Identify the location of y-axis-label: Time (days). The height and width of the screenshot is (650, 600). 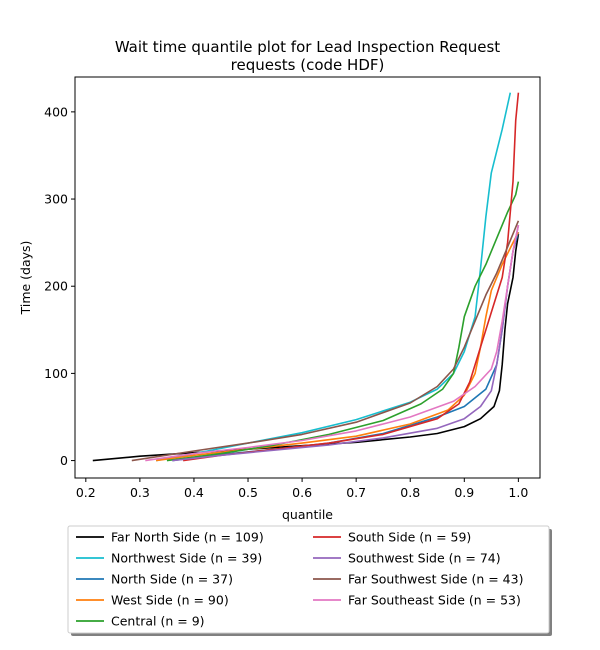
(25, 278).